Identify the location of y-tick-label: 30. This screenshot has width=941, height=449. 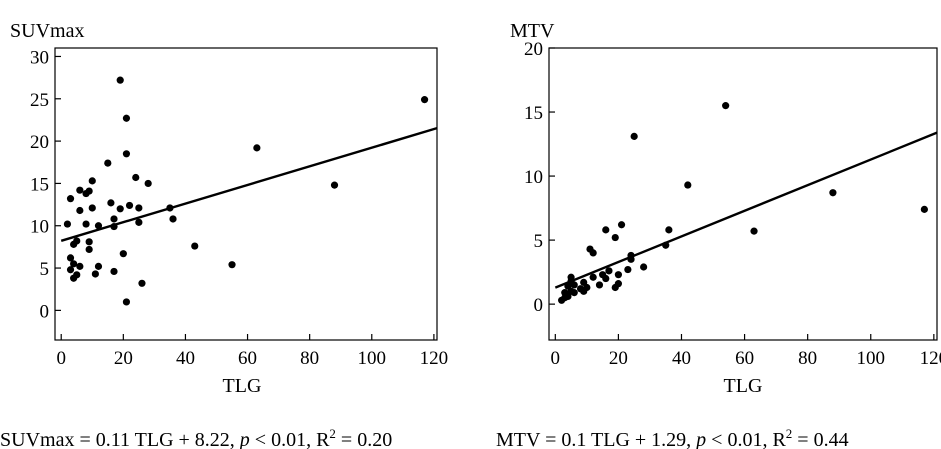
(39, 57).